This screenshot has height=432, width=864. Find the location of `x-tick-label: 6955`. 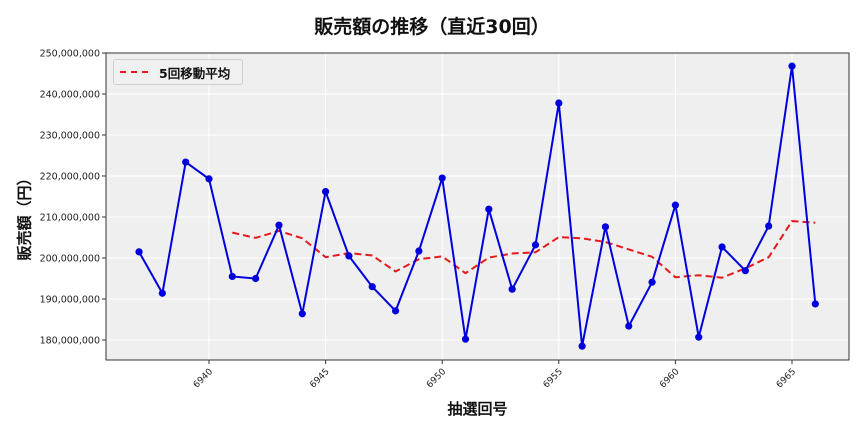

x-tick-label: 6955 is located at coordinates (553, 378).